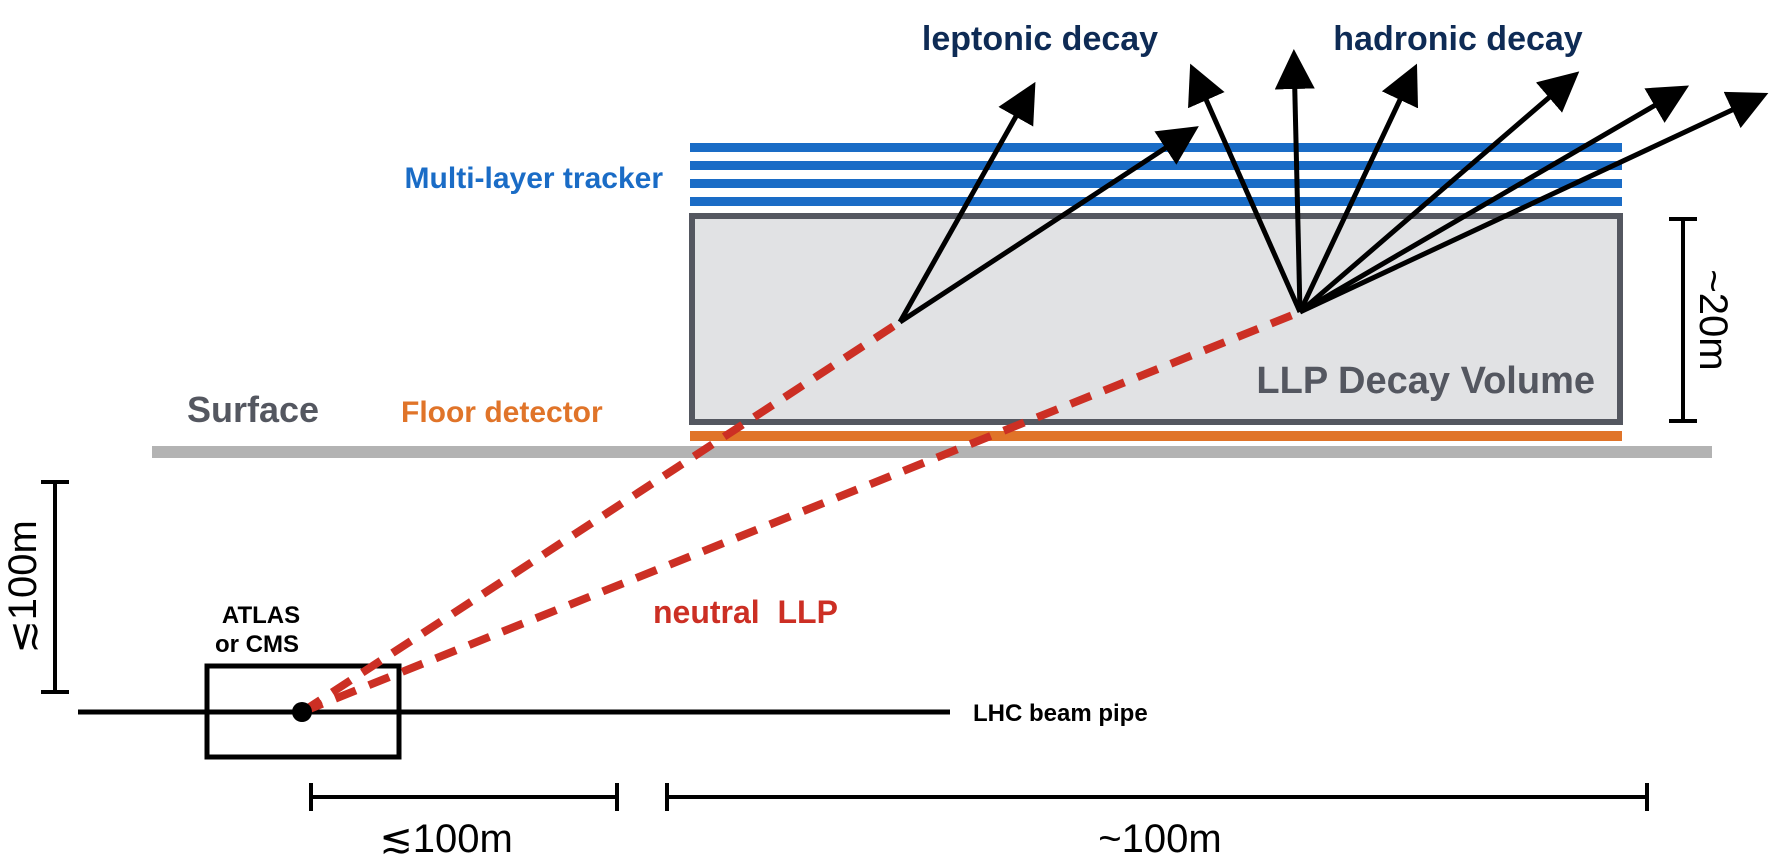  What do you see at coordinates (1458, 39) in the screenshot?
I see `hadronic-decay-label: hadronic decay` at bounding box center [1458, 39].